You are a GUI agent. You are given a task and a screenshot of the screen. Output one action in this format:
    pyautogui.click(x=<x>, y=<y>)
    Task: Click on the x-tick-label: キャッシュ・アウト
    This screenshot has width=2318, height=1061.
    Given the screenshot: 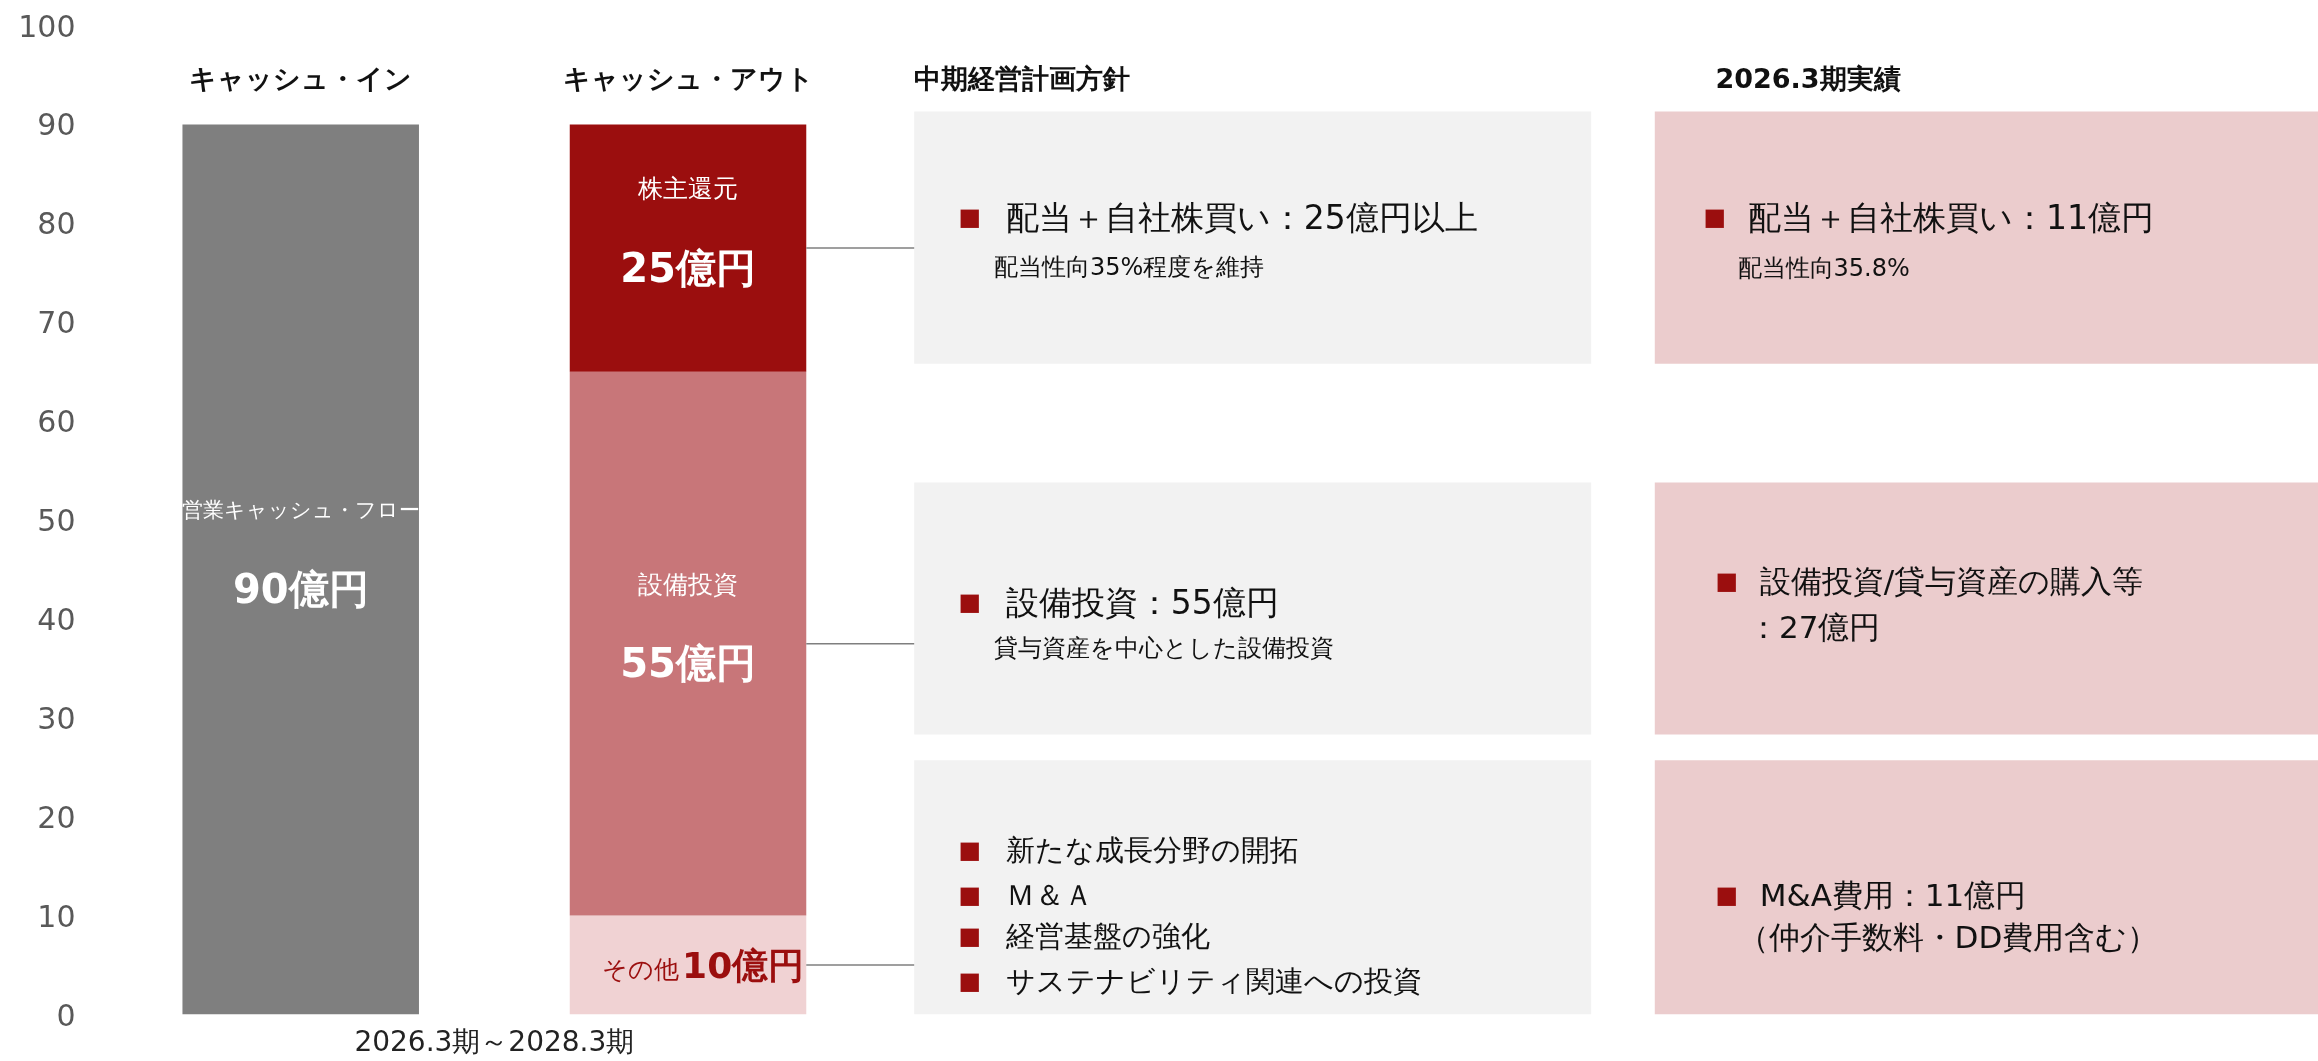 What is the action you would take?
    pyautogui.click(x=688, y=79)
    